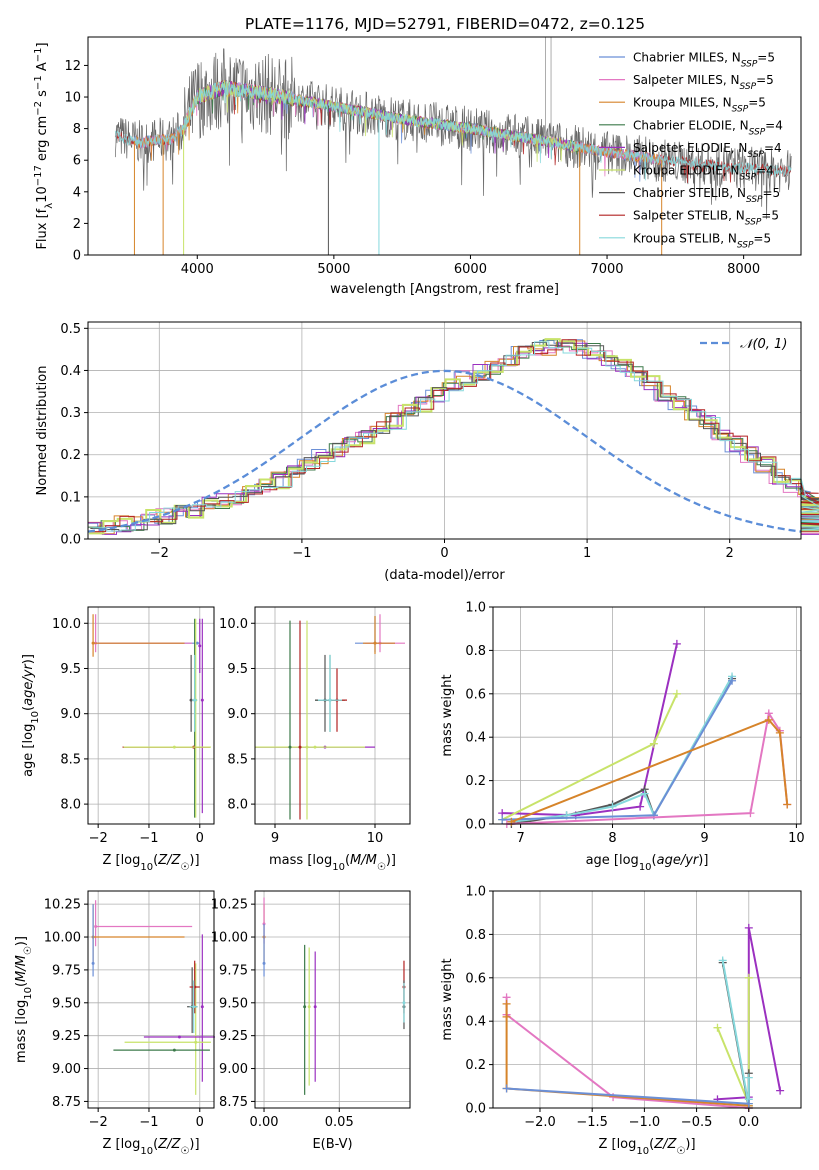 Image resolution: width=819 pixels, height=1170 pixels. I want to click on label-part: −2, so click(38, 108).